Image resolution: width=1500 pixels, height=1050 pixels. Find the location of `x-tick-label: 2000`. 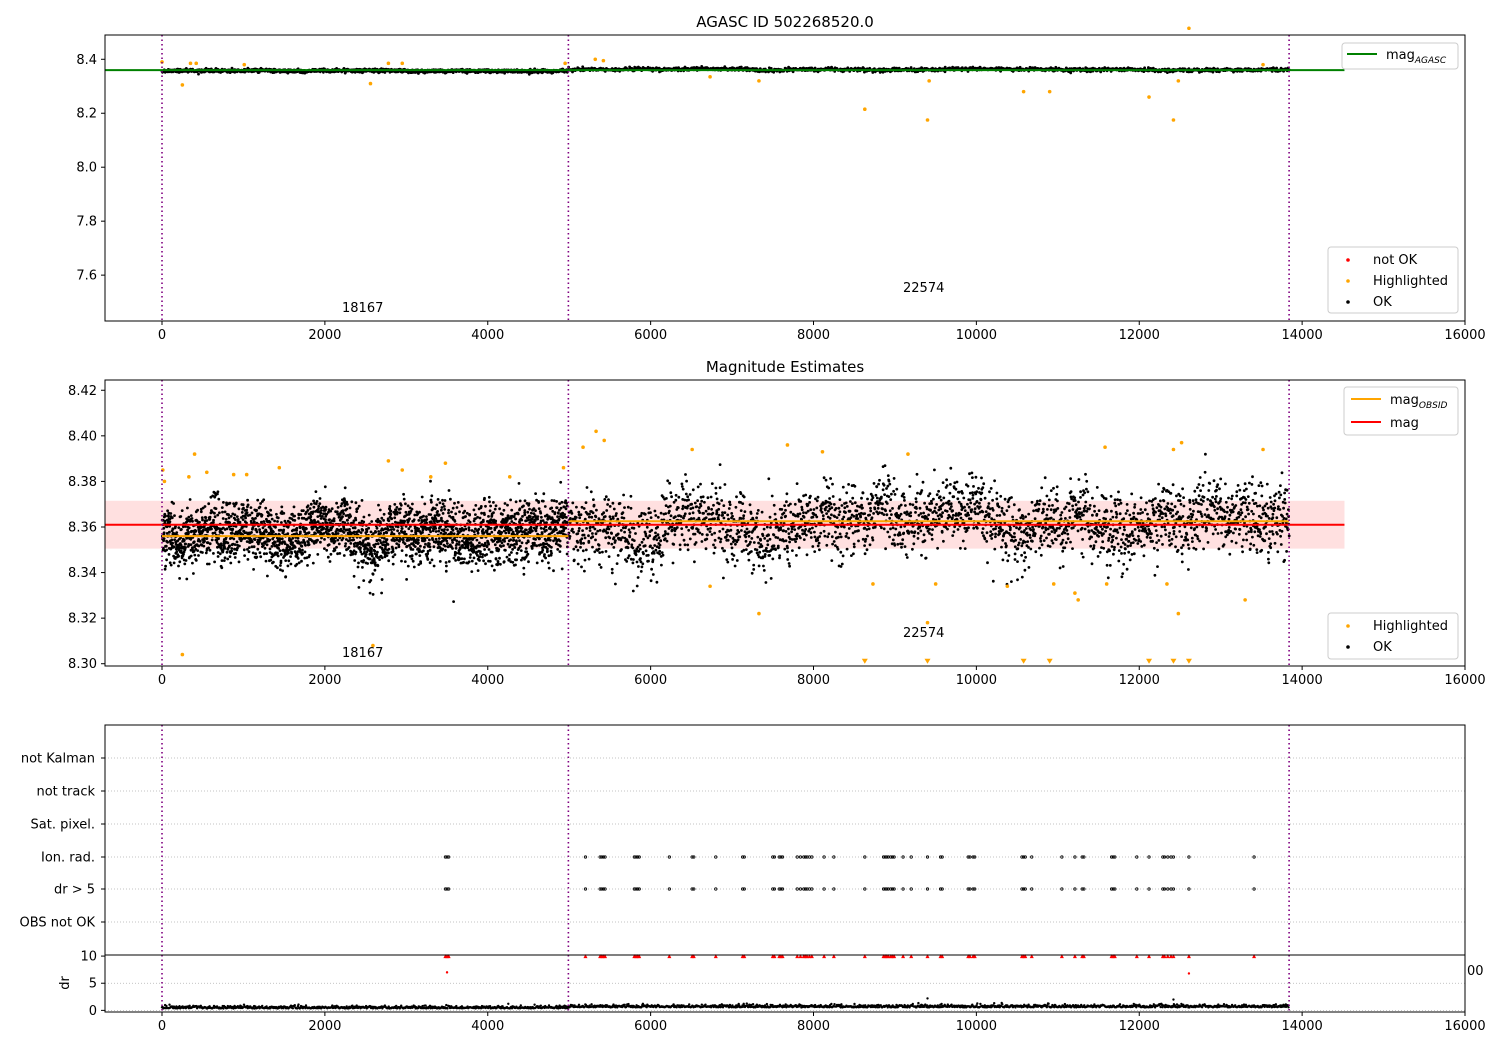

x-tick-label: 2000 is located at coordinates (324, 335).